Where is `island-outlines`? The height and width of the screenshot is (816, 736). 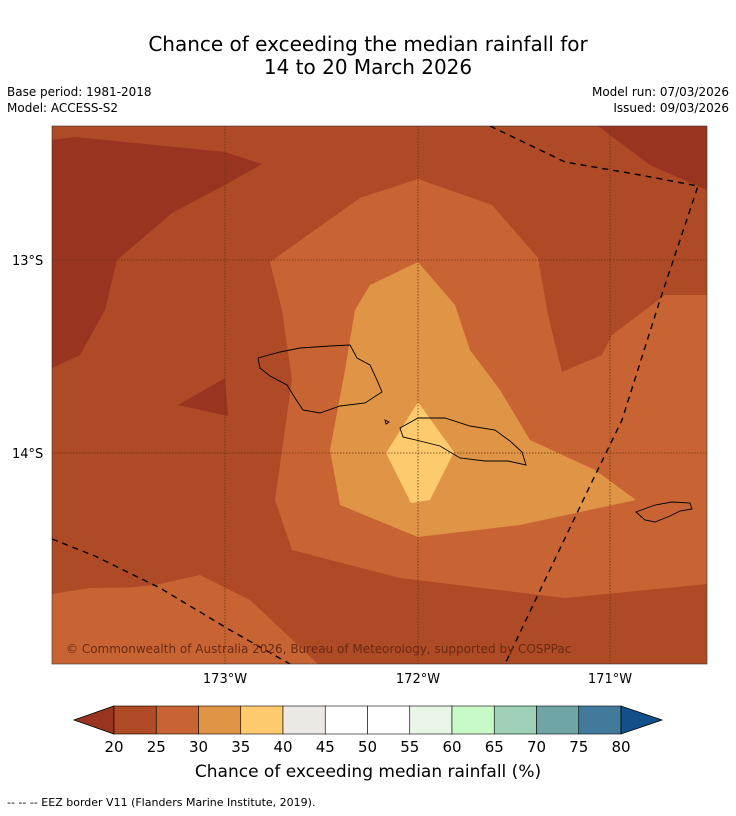
island-outlines is located at coordinates (475, 433).